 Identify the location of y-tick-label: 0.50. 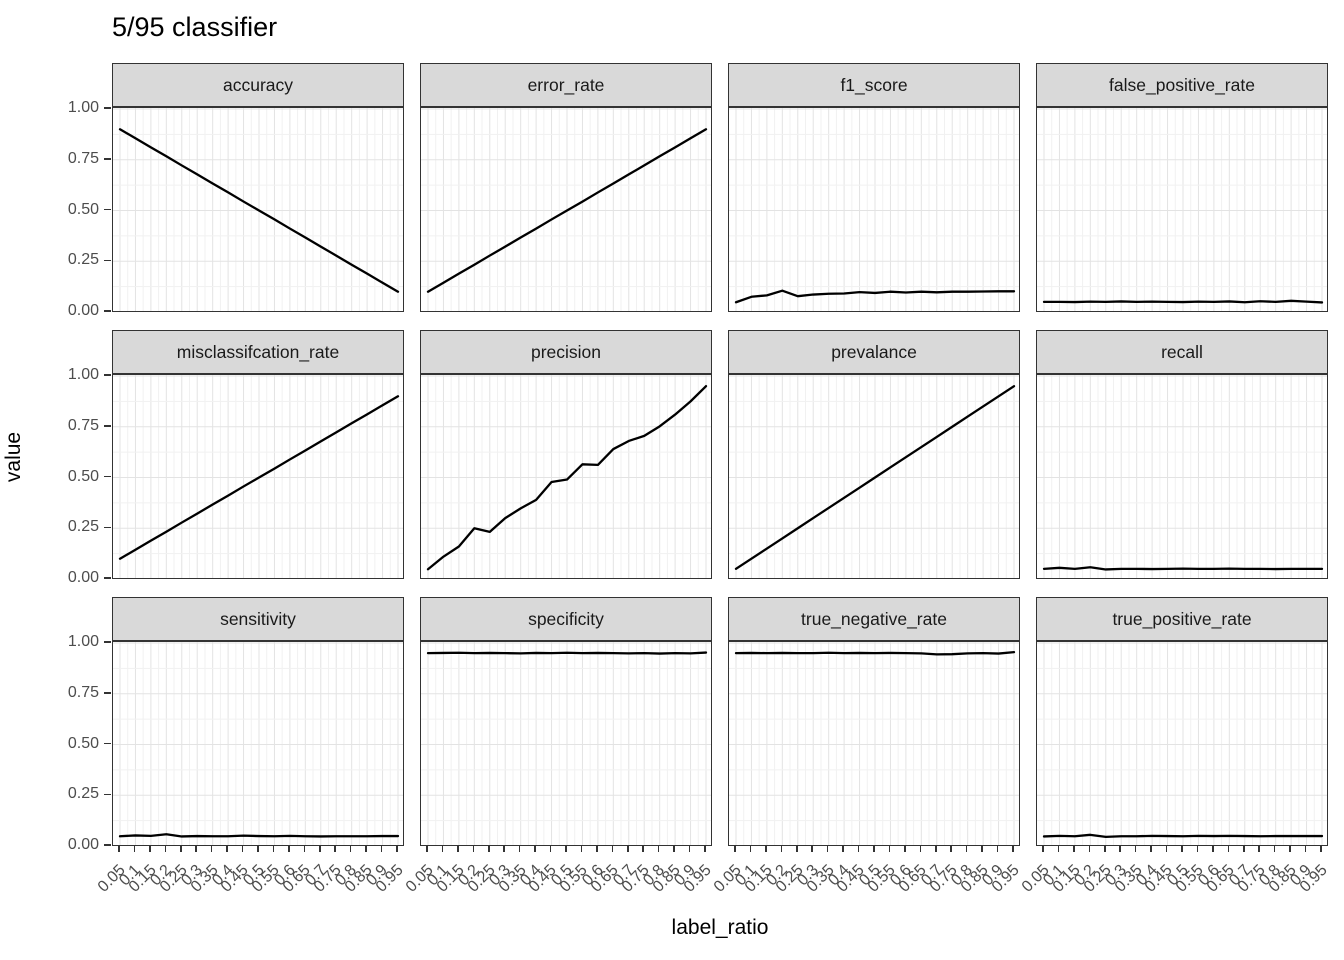
(83, 209).